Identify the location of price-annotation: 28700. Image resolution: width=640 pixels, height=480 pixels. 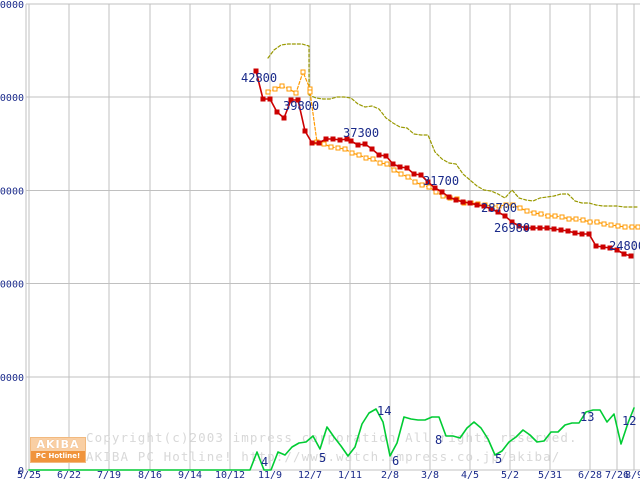
(499, 208).